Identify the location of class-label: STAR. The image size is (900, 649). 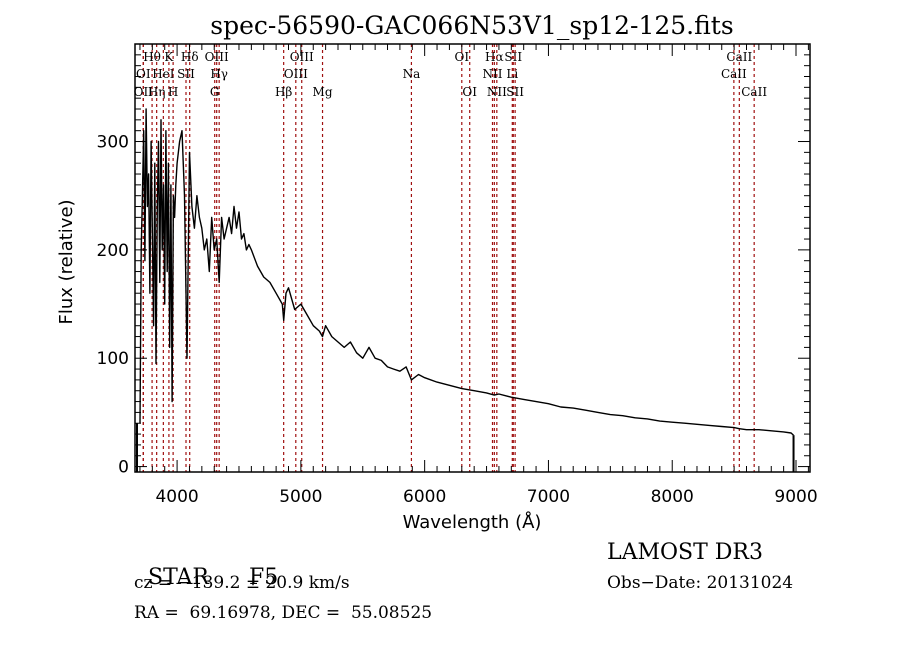
(178, 577).